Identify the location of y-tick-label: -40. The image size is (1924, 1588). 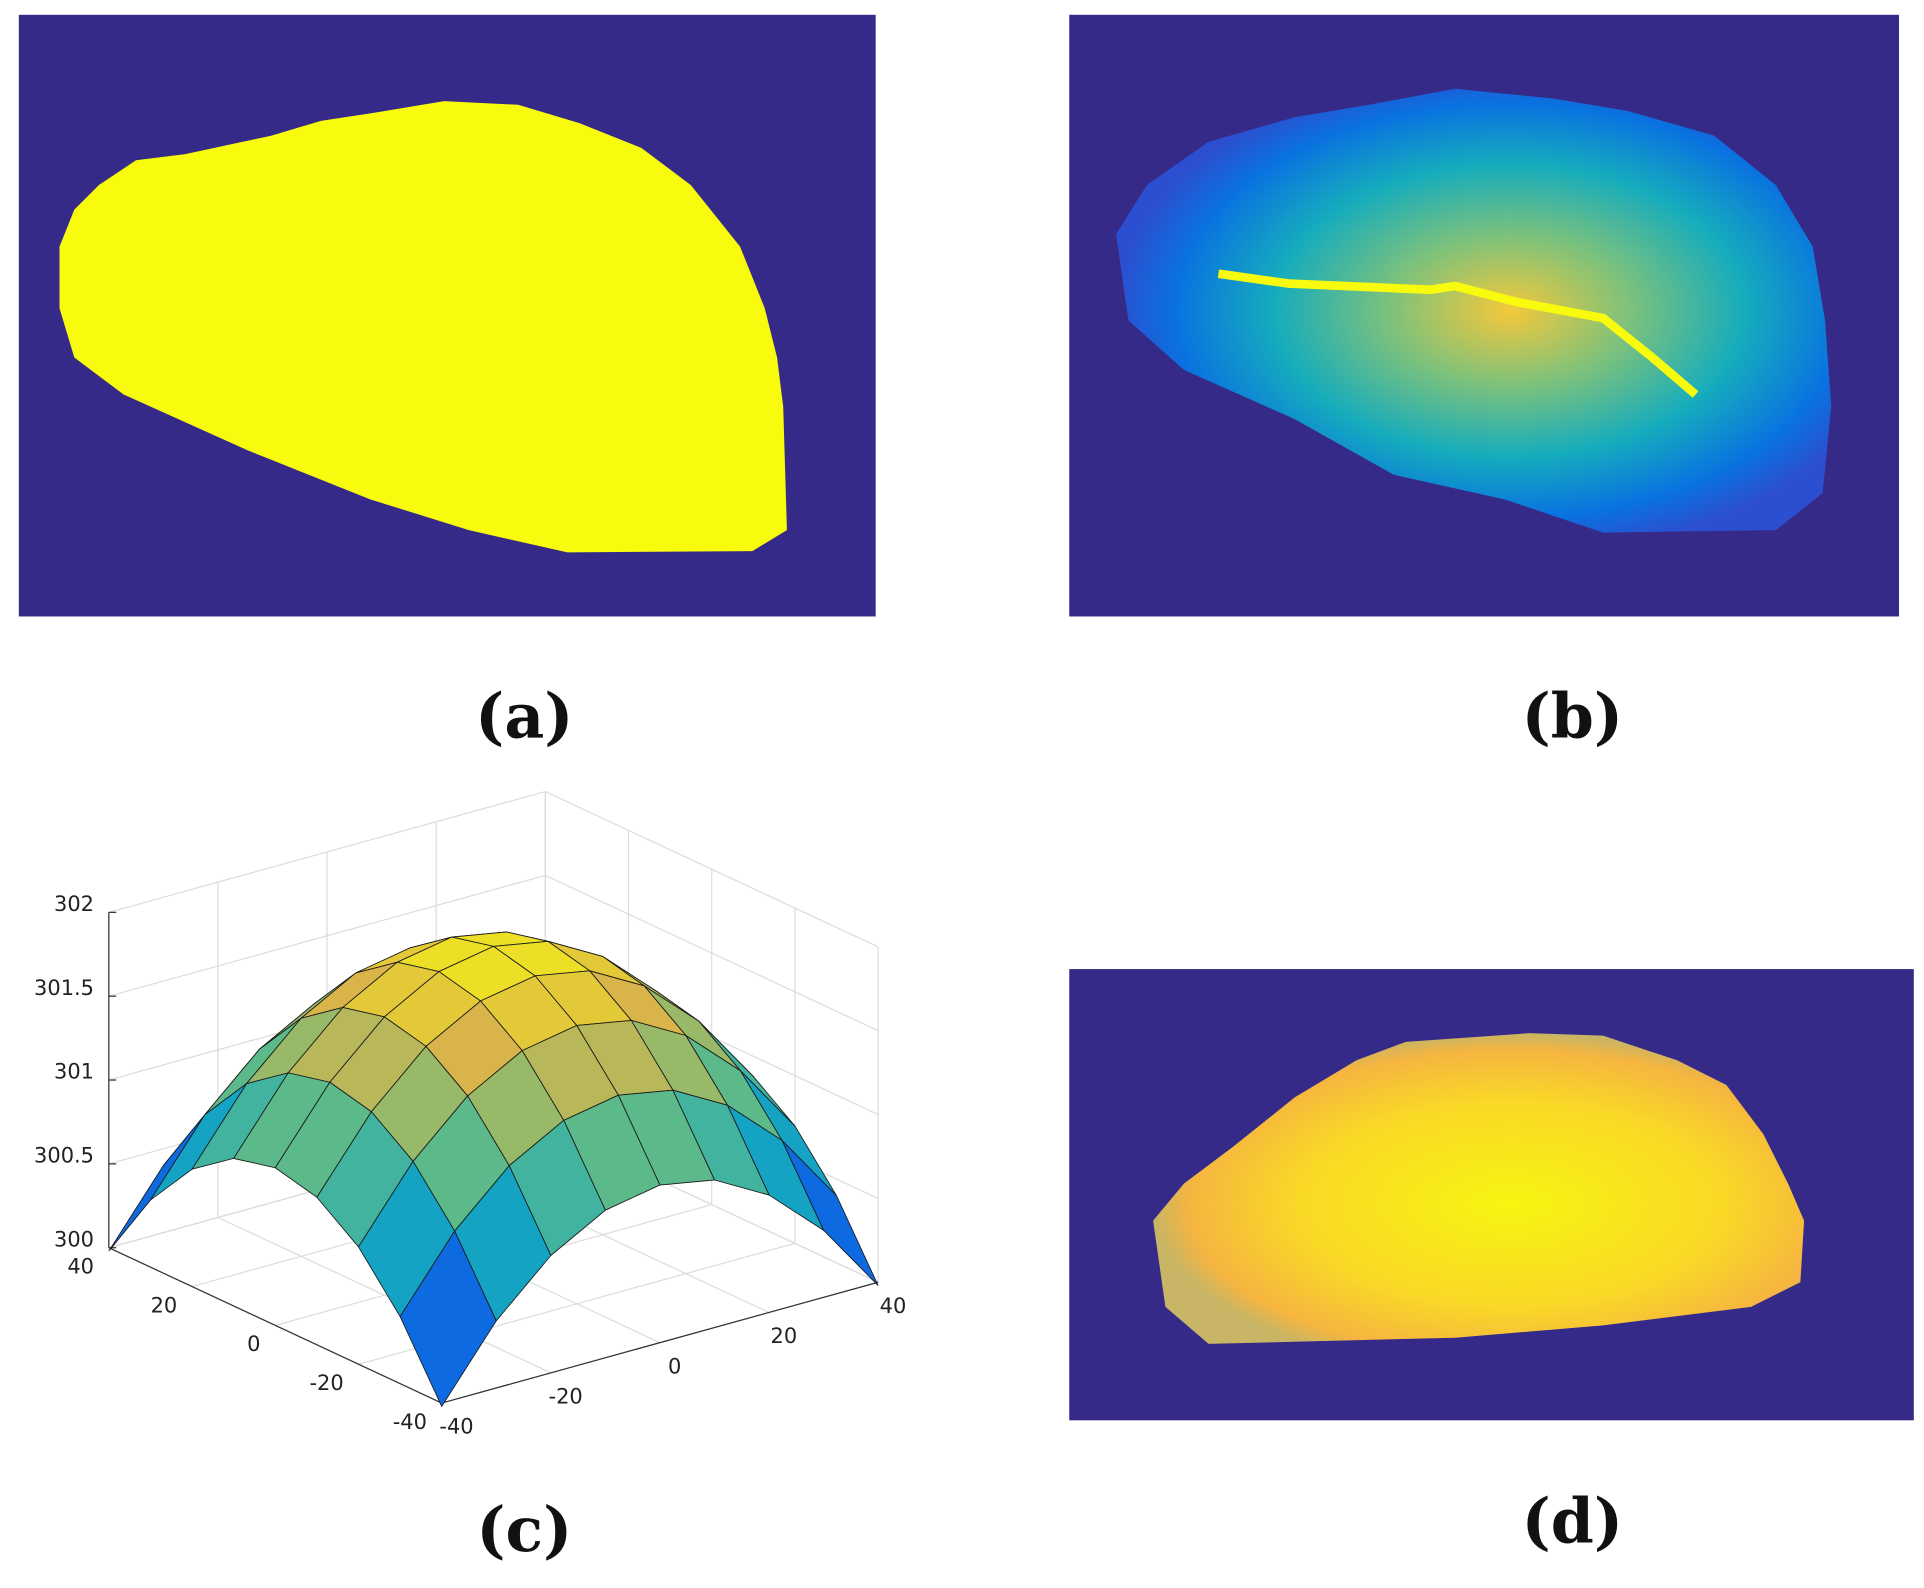
(410, 1422).